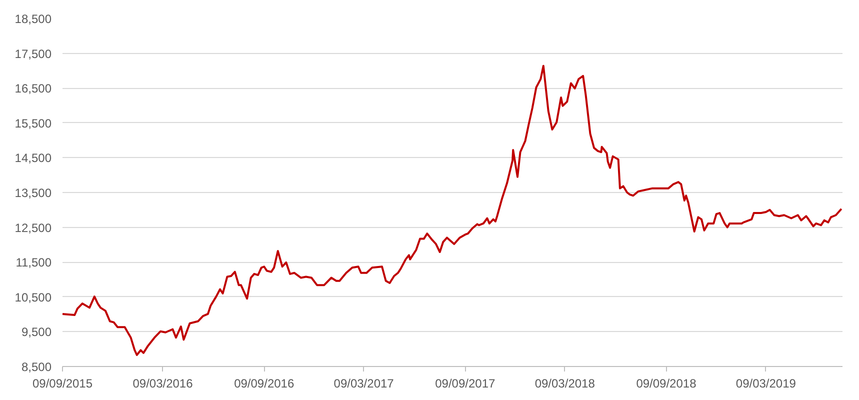  Describe the element at coordinates (465, 383) in the screenshot. I see `x-tick-label: 09/09/2017` at that location.